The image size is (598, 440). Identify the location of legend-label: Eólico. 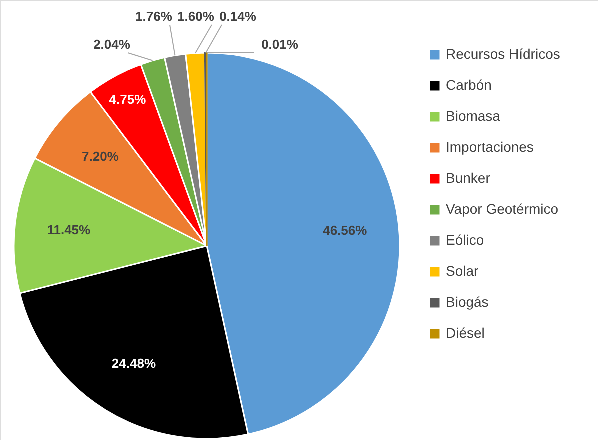
(465, 240).